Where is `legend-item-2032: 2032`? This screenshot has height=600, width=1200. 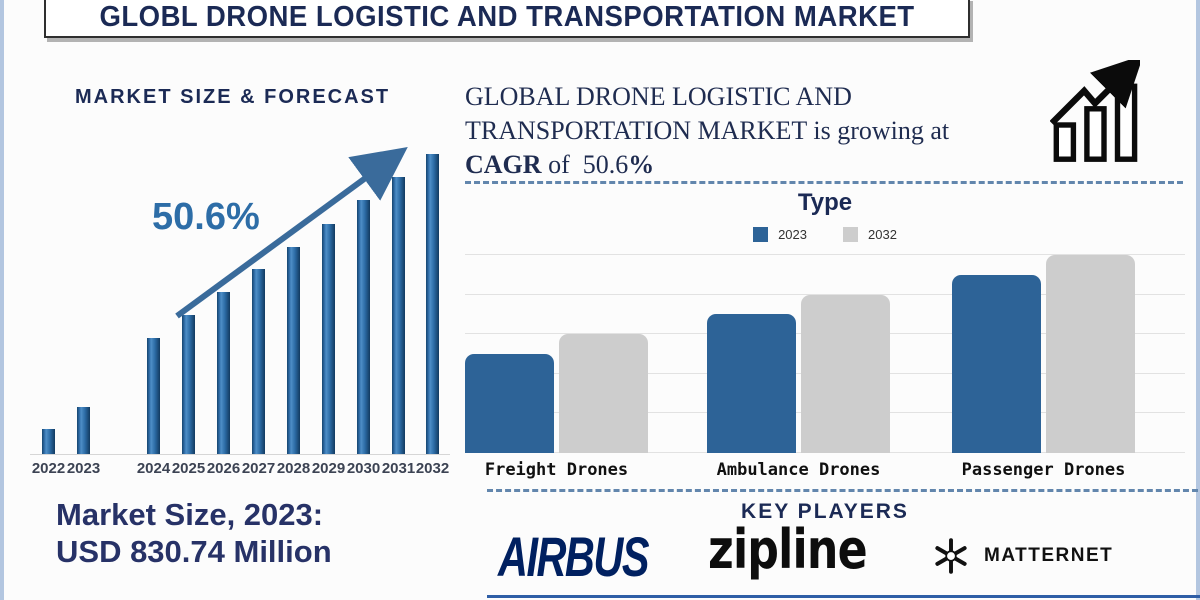
legend-item-2032: 2032 is located at coordinates (870, 234).